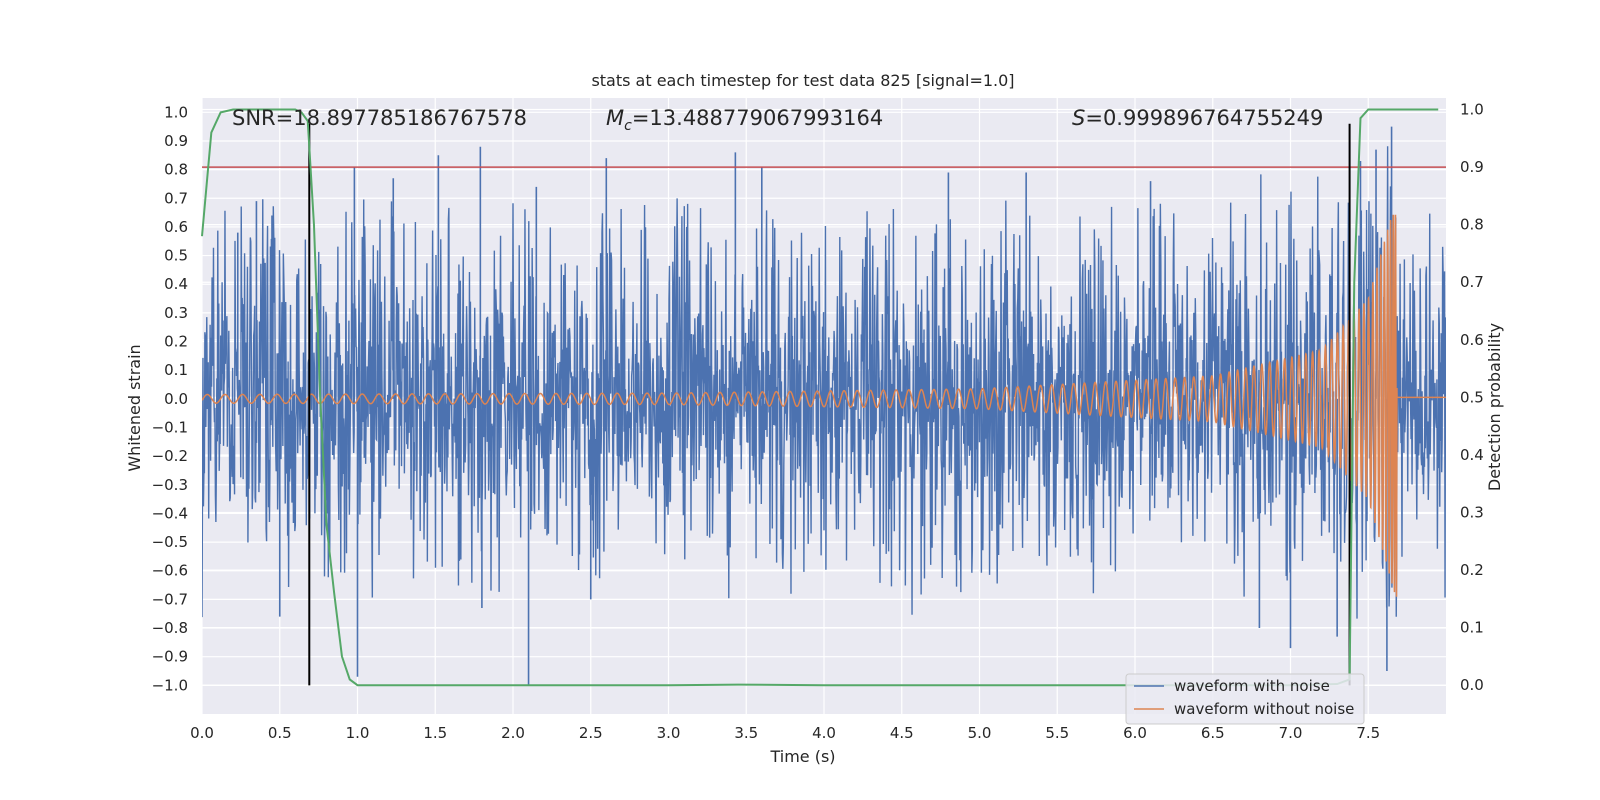 This screenshot has height=800, width=1600. I want to click on x-axis-label: Time (s), so click(802, 756).